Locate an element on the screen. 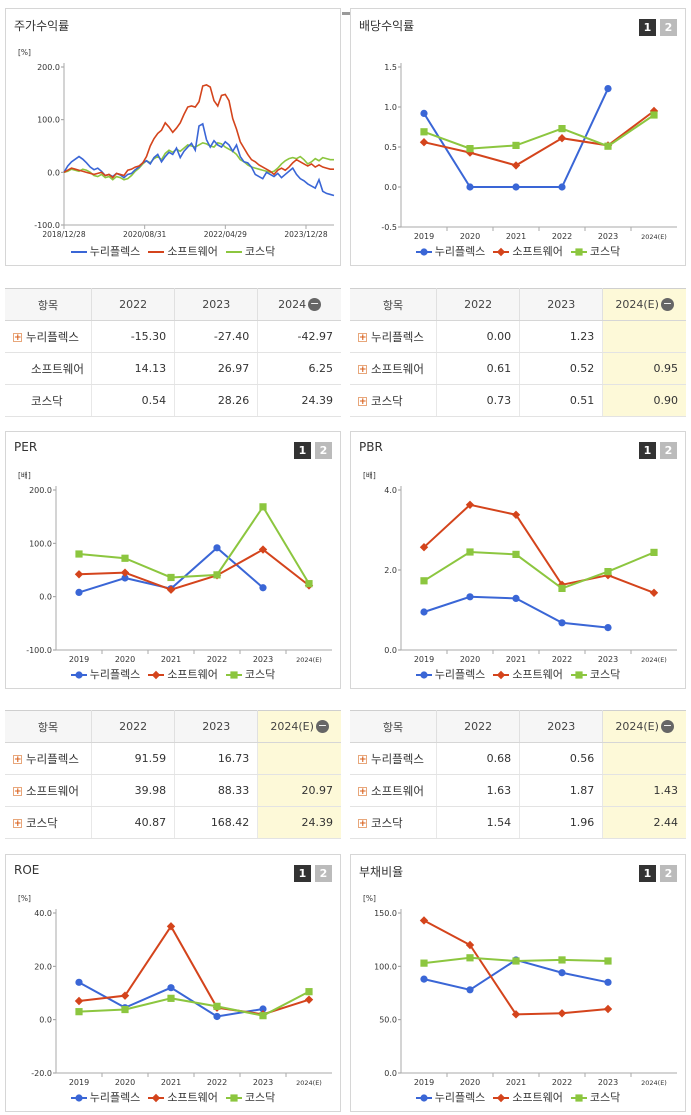  column-header-label: 항목 is located at coordinates (48, 727).